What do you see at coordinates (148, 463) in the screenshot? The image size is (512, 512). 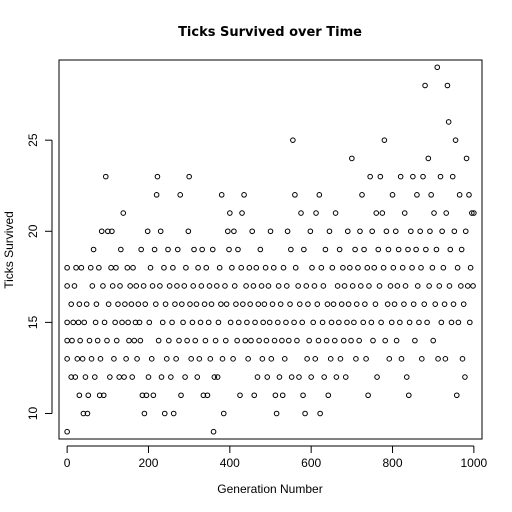 I see `x-tick-label: 200` at bounding box center [148, 463].